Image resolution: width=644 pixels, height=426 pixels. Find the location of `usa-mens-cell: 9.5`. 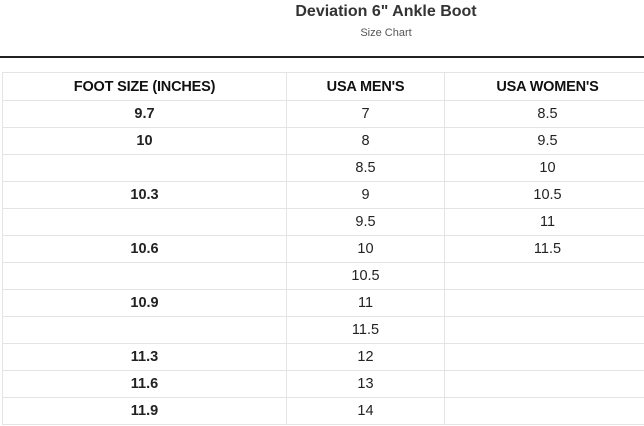

usa-mens-cell: 9.5 is located at coordinates (365, 222).